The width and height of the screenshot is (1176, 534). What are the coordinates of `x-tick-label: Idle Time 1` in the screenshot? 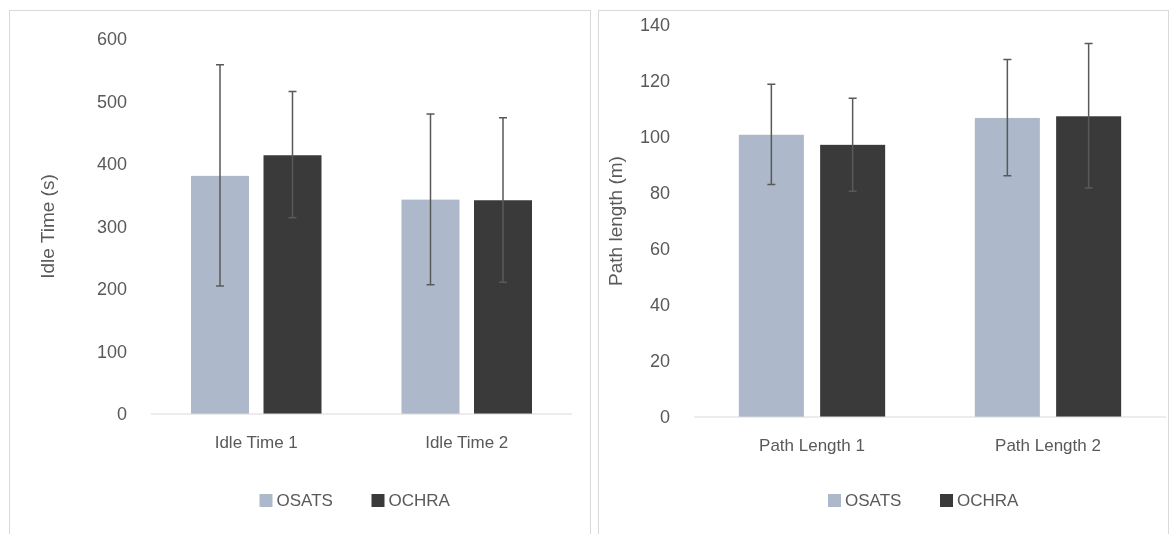 It's located at (256, 442).